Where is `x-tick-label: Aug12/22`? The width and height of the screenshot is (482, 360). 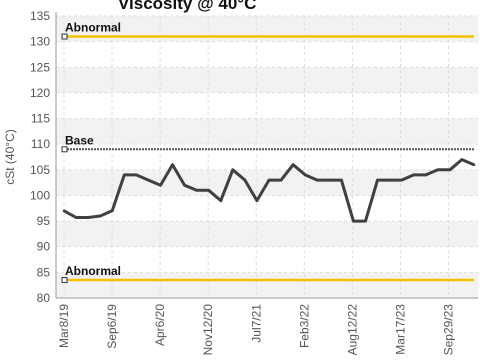 x-tick-label: Aug12/22 is located at coordinates (352, 330).